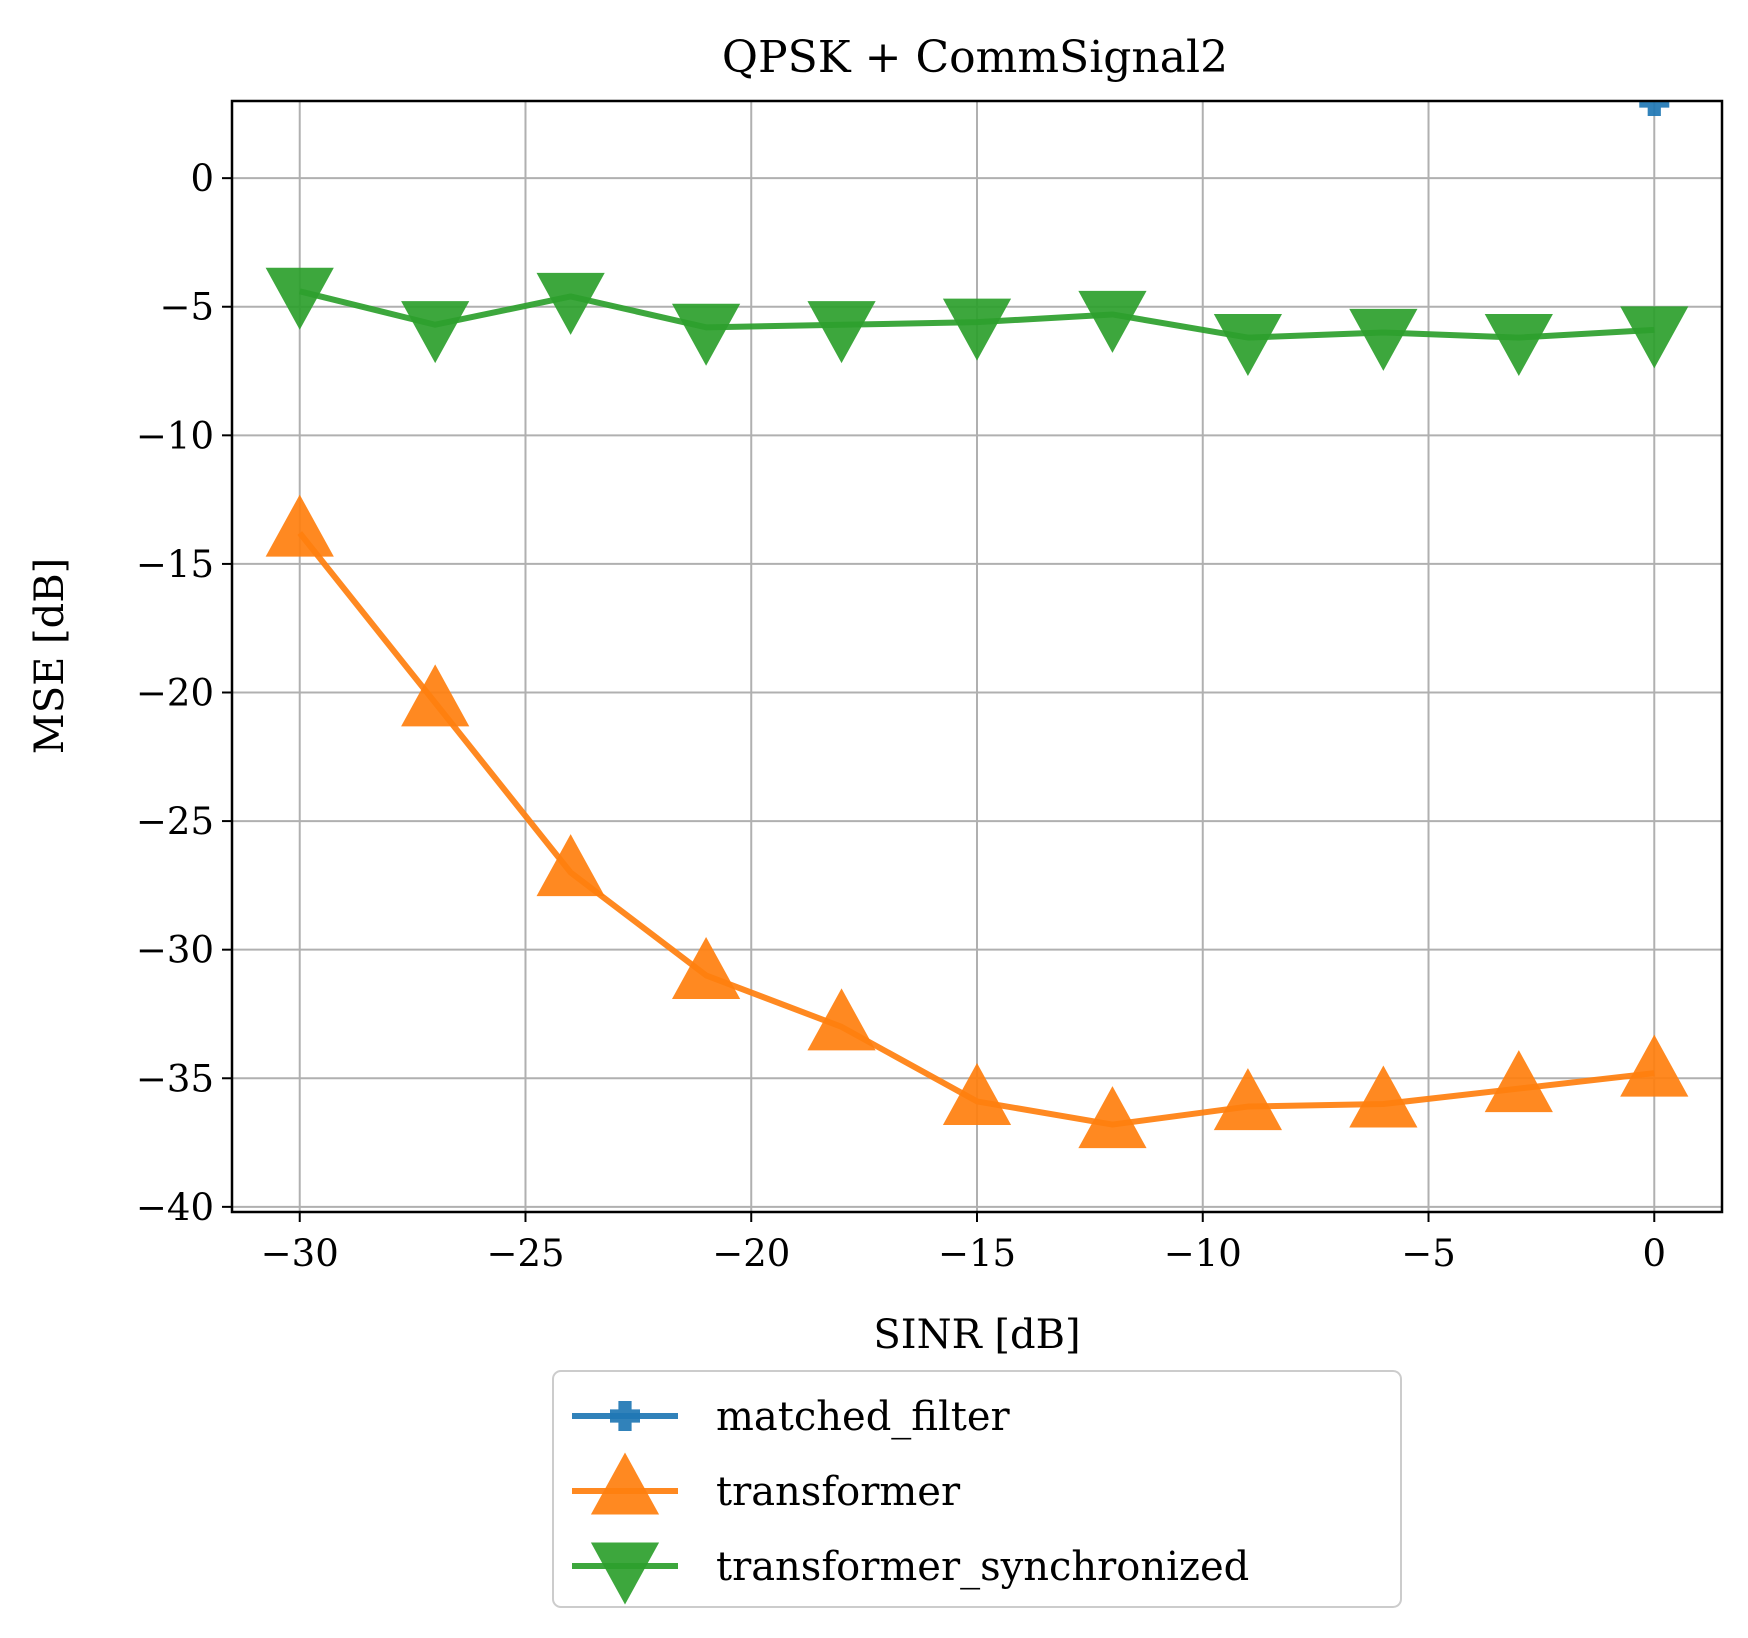 Image resolution: width=1748 pixels, height=1638 pixels. Describe the element at coordinates (1428, 1253) in the screenshot. I see `x-tick-label: −5` at that location.